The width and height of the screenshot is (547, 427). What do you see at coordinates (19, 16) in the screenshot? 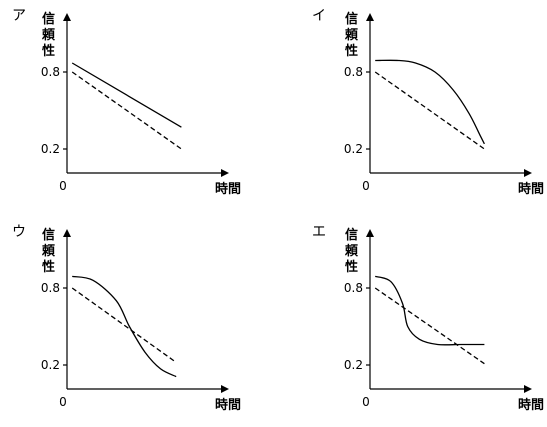
I see `panel-label: ア` at bounding box center [19, 16].